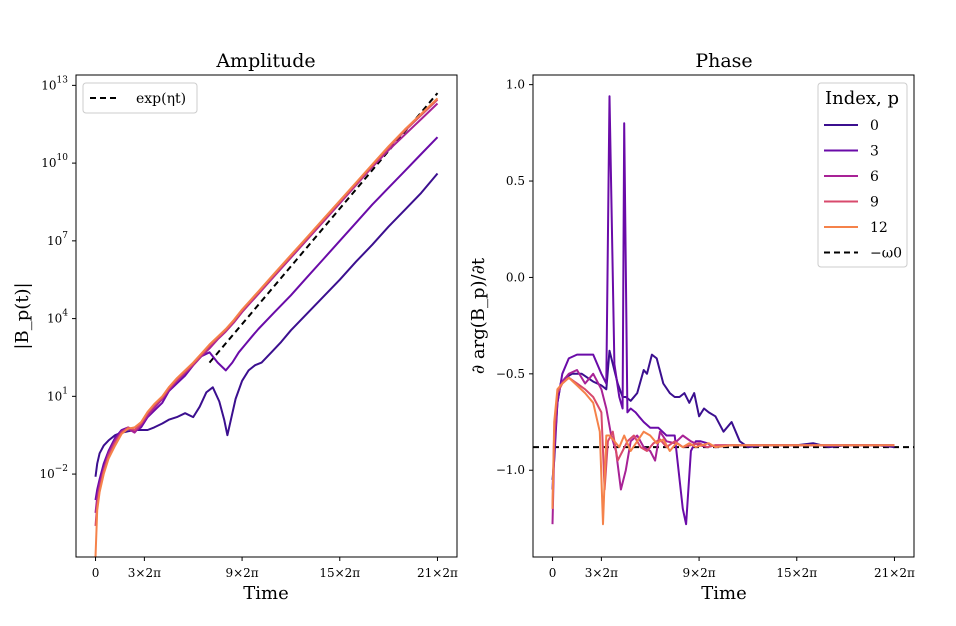 The width and height of the screenshot is (956, 626). I want to click on phase-y-tick-label: 0.0, so click(515, 277).